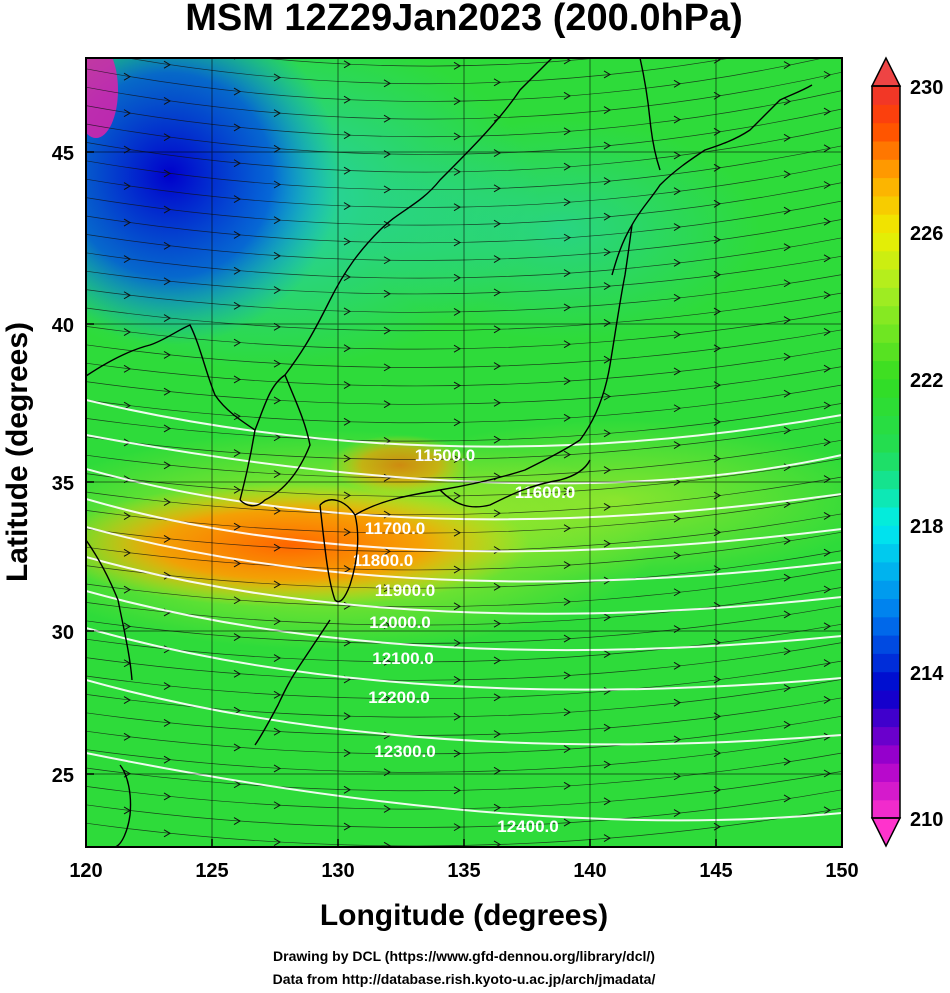 Image resolution: width=950 pixels, height=993 pixels. What do you see at coordinates (926, 234) in the screenshot?
I see `colorbar-tick-label: 226` at bounding box center [926, 234].